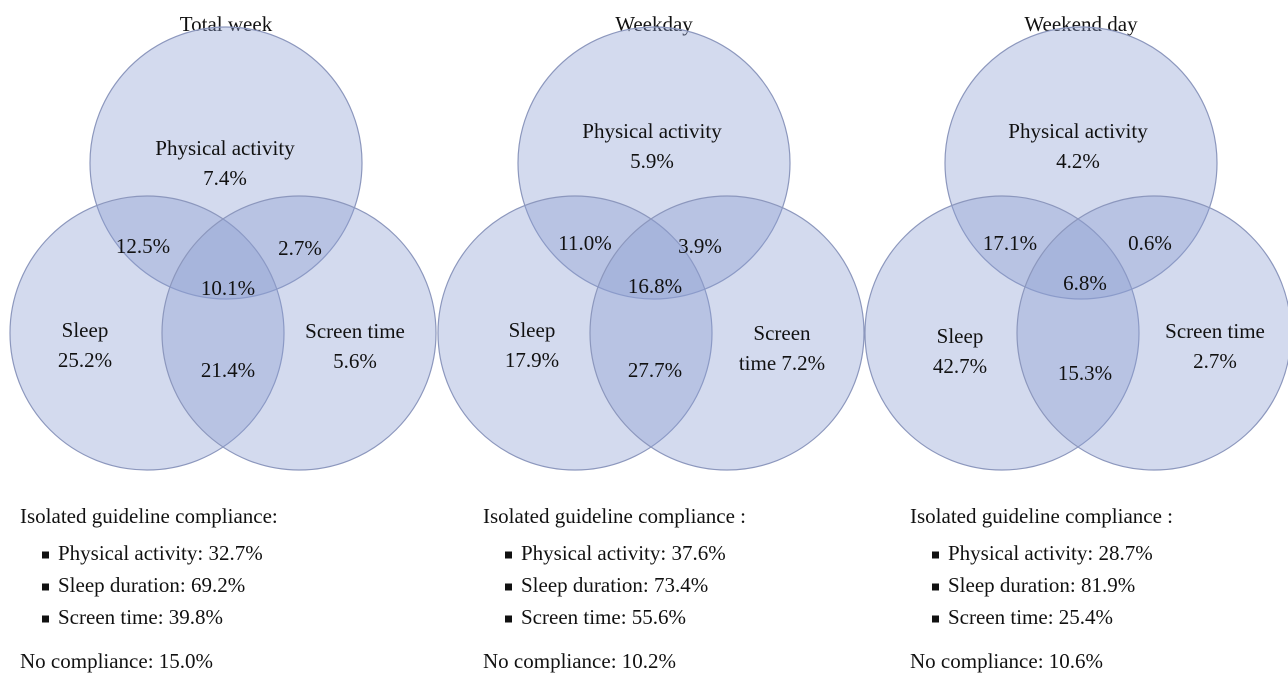  Describe the element at coordinates (1085, 283) in the screenshot. I see `region-label: 6.8%` at that location.